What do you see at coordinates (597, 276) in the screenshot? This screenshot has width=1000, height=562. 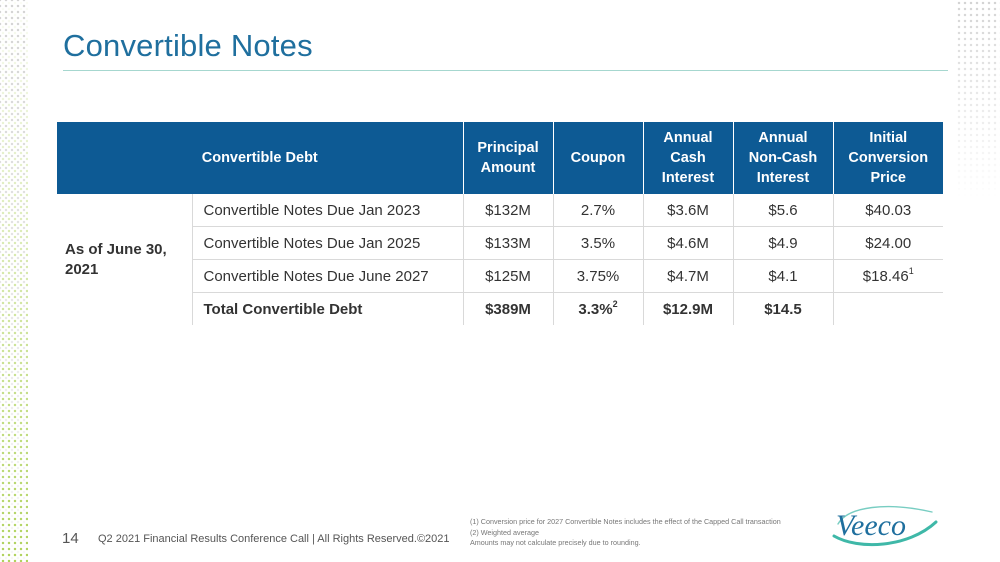 I see `coupon: 3.75%` at bounding box center [597, 276].